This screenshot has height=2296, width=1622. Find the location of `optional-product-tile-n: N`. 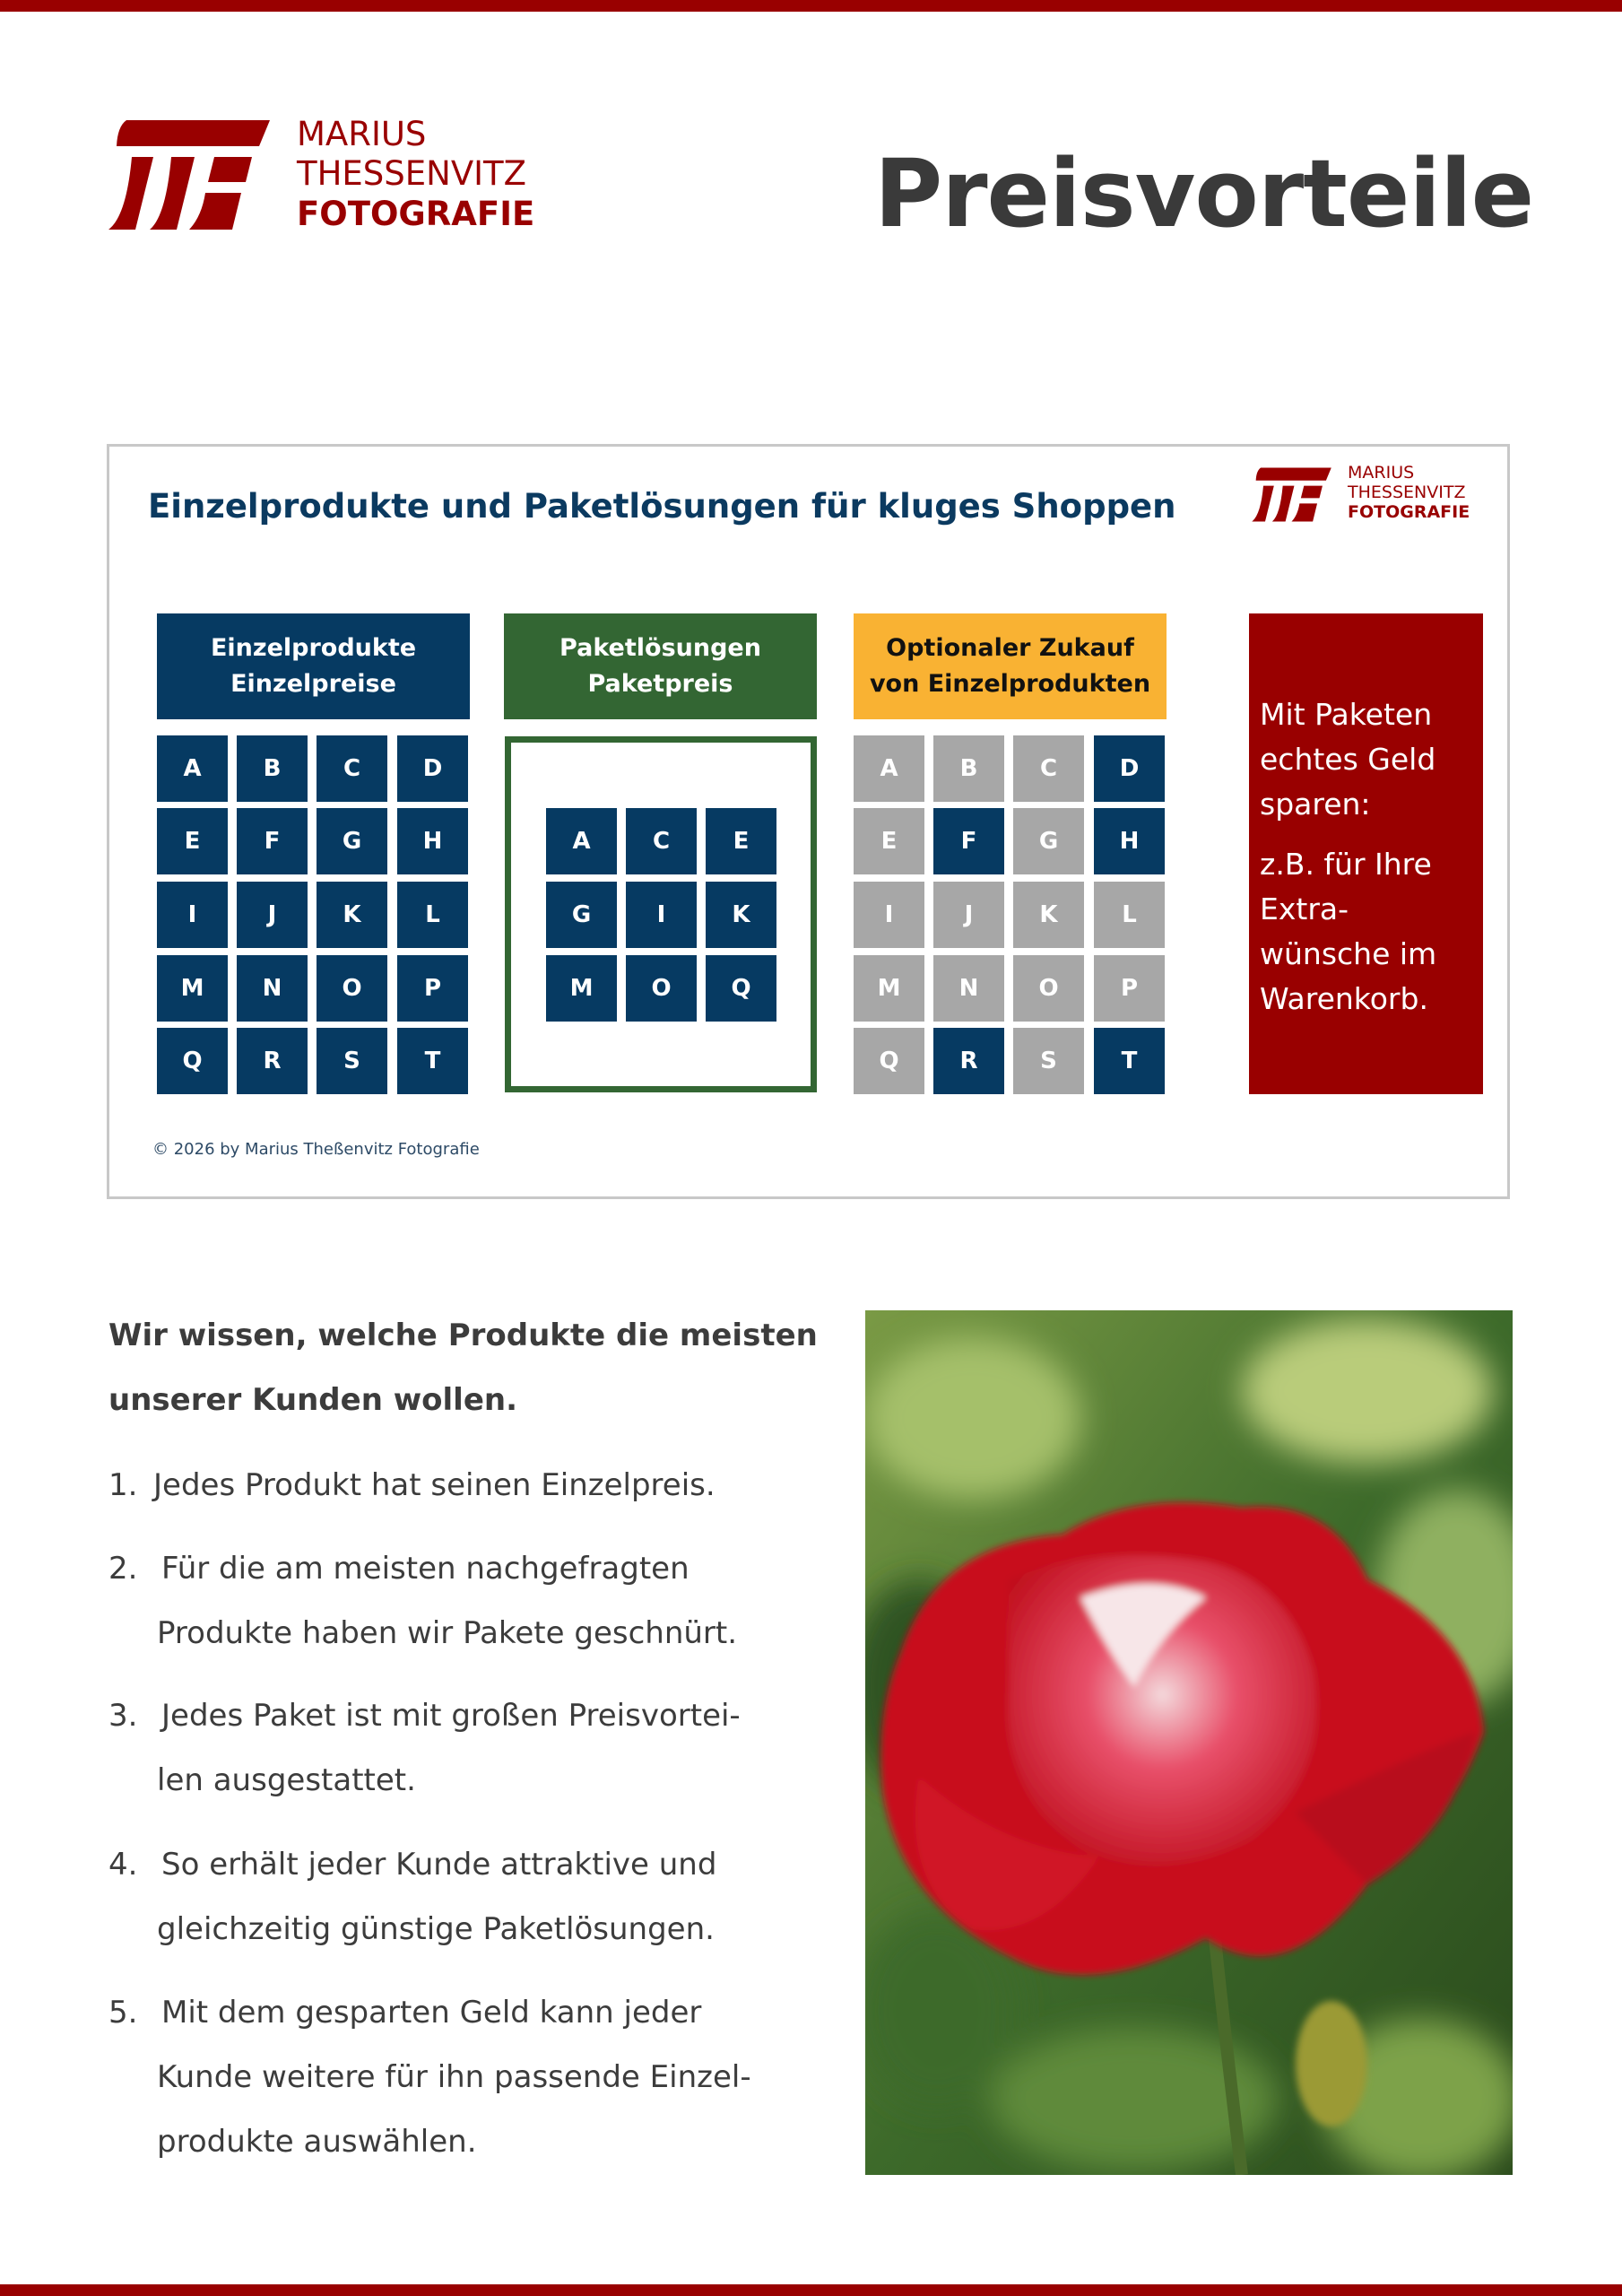

optional-product-tile-n: N is located at coordinates (968, 988).